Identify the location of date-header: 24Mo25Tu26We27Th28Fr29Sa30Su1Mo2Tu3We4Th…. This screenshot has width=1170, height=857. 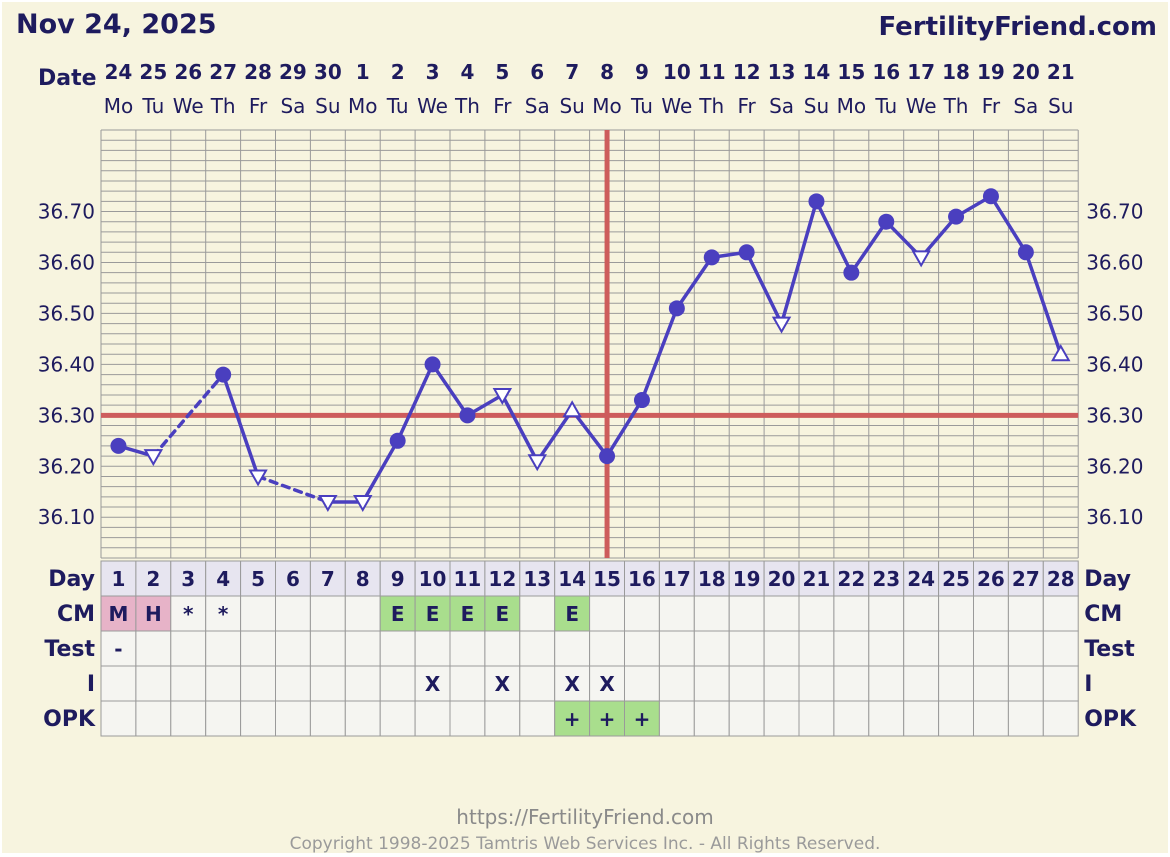
(589, 89).